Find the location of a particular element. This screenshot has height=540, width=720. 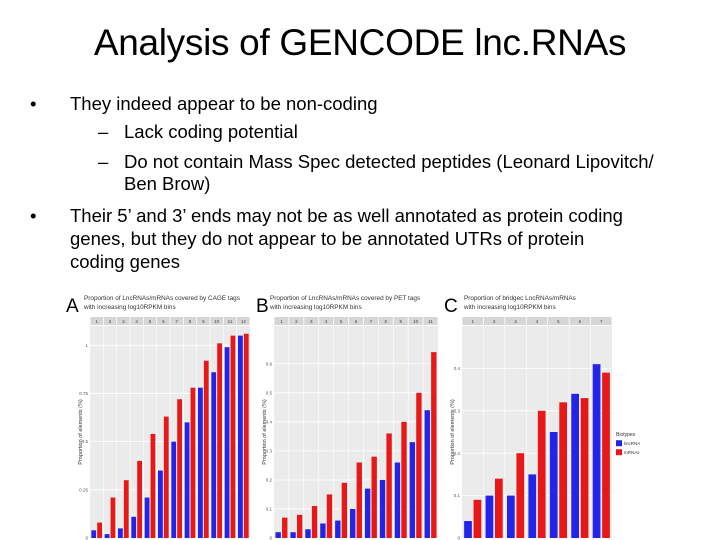

legend-title: Biotypes is located at coordinates (626, 435).